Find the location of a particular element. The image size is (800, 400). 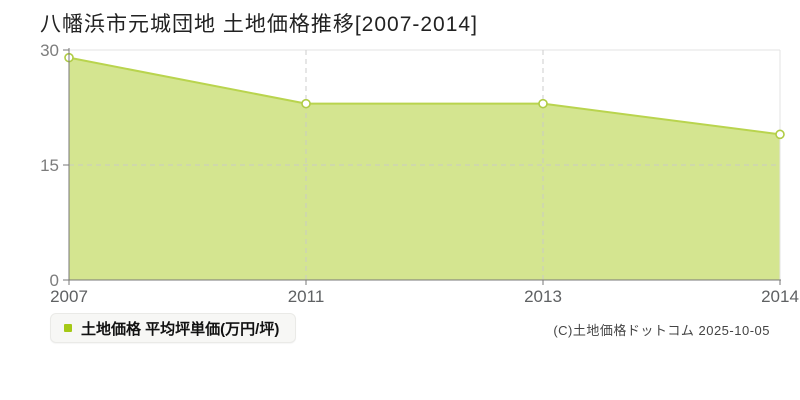

y-tick-label-30: 30 is located at coordinates (49, 50).